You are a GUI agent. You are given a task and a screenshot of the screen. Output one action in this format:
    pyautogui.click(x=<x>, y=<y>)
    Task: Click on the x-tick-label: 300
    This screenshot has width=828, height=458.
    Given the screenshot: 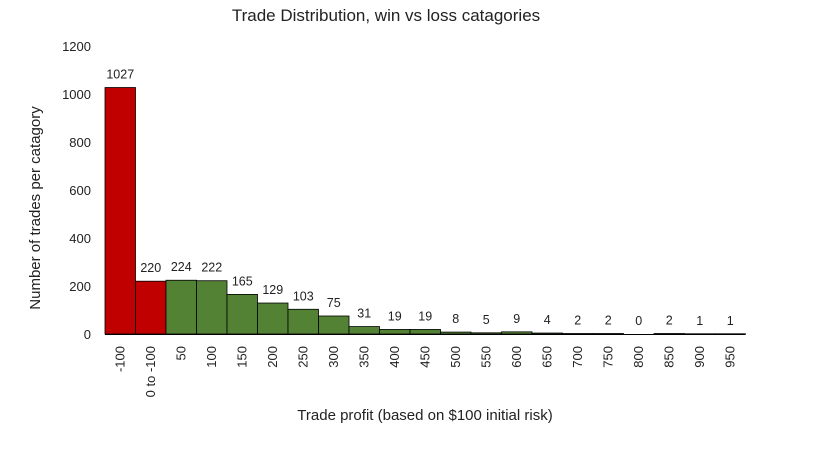 What is the action you would take?
    pyautogui.click(x=333, y=357)
    